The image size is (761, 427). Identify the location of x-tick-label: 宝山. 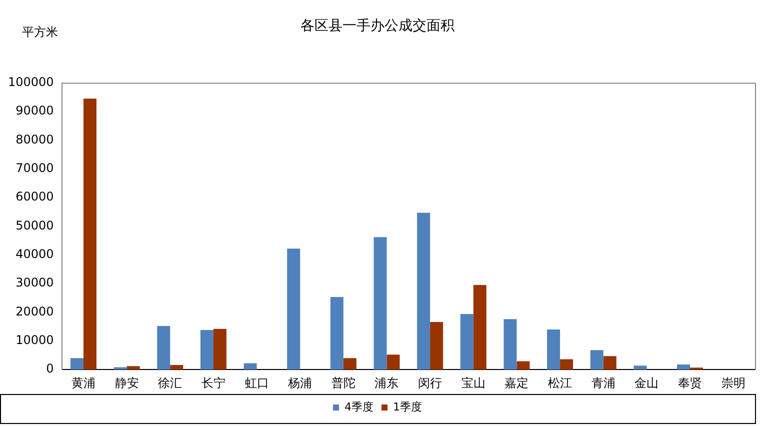
(473, 383).